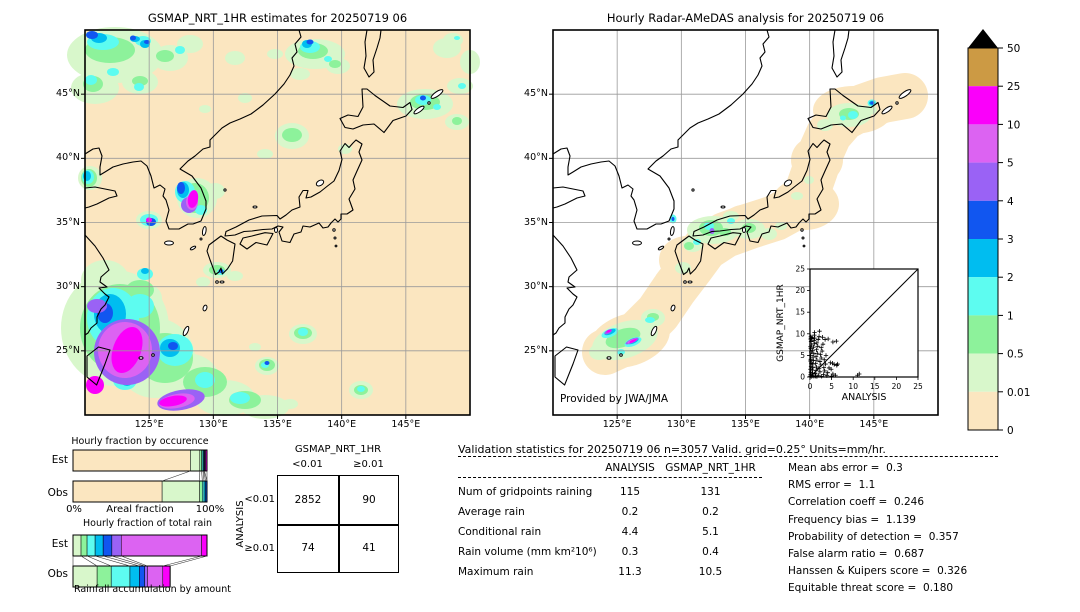 This screenshot has width=1080, height=612. What do you see at coordinates (873, 536) in the screenshot?
I see `stat-line: Probability of detection = 0.357` at bounding box center [873, 536].